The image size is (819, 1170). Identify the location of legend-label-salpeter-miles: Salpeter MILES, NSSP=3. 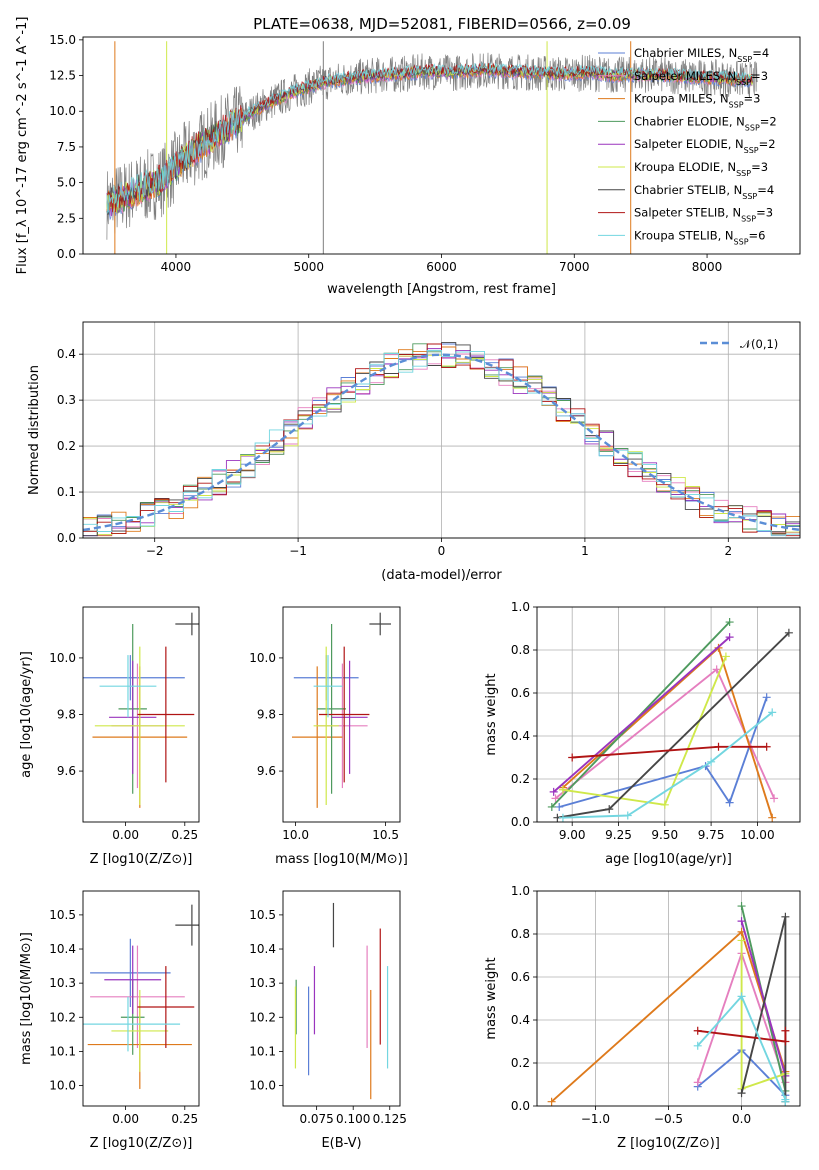
(701, 78).